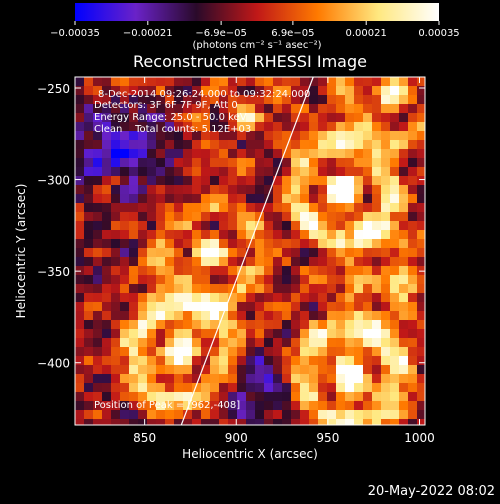 Image resolution: width=500 pixels, height=504 pixels. I want to click on info-line-clean: Clean Total counts: 5.12E+03, so click(172, 129).